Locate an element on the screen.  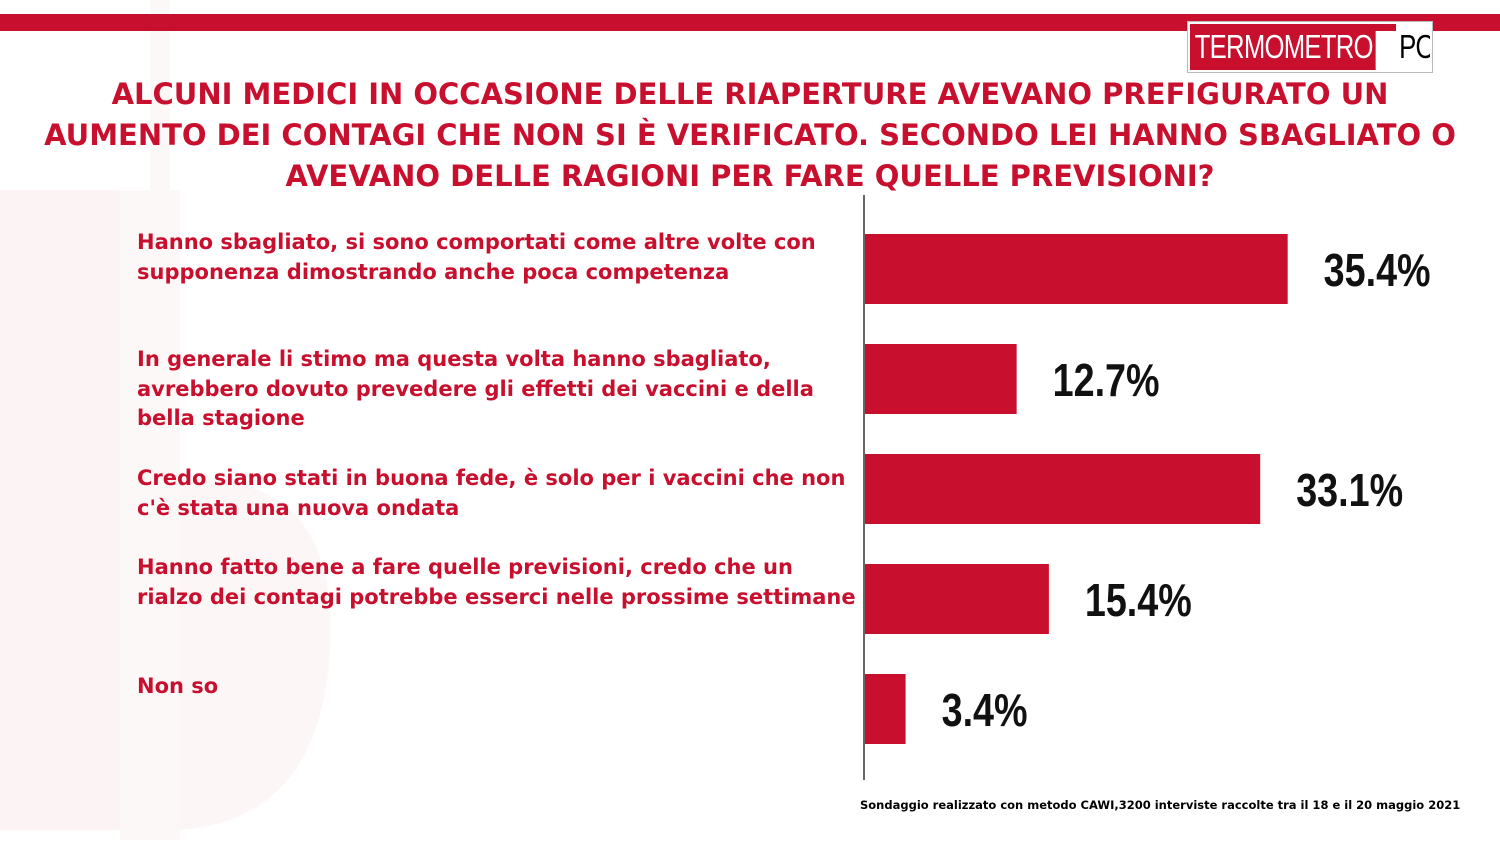
termometro-politico-logo: TERMOMETRO POLITICO is located at coordinates (1310, 47).